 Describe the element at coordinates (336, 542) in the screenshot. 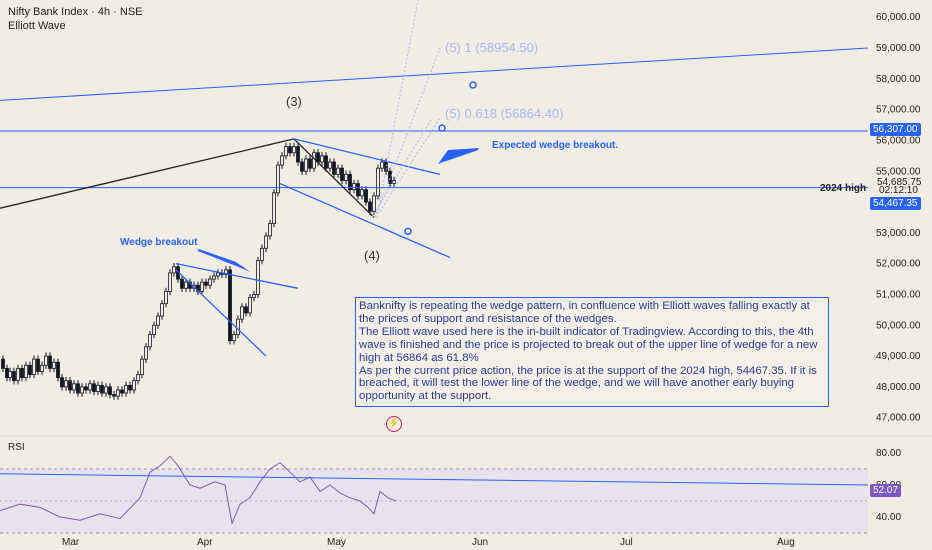

I see `x-tick-label: May` at that location.